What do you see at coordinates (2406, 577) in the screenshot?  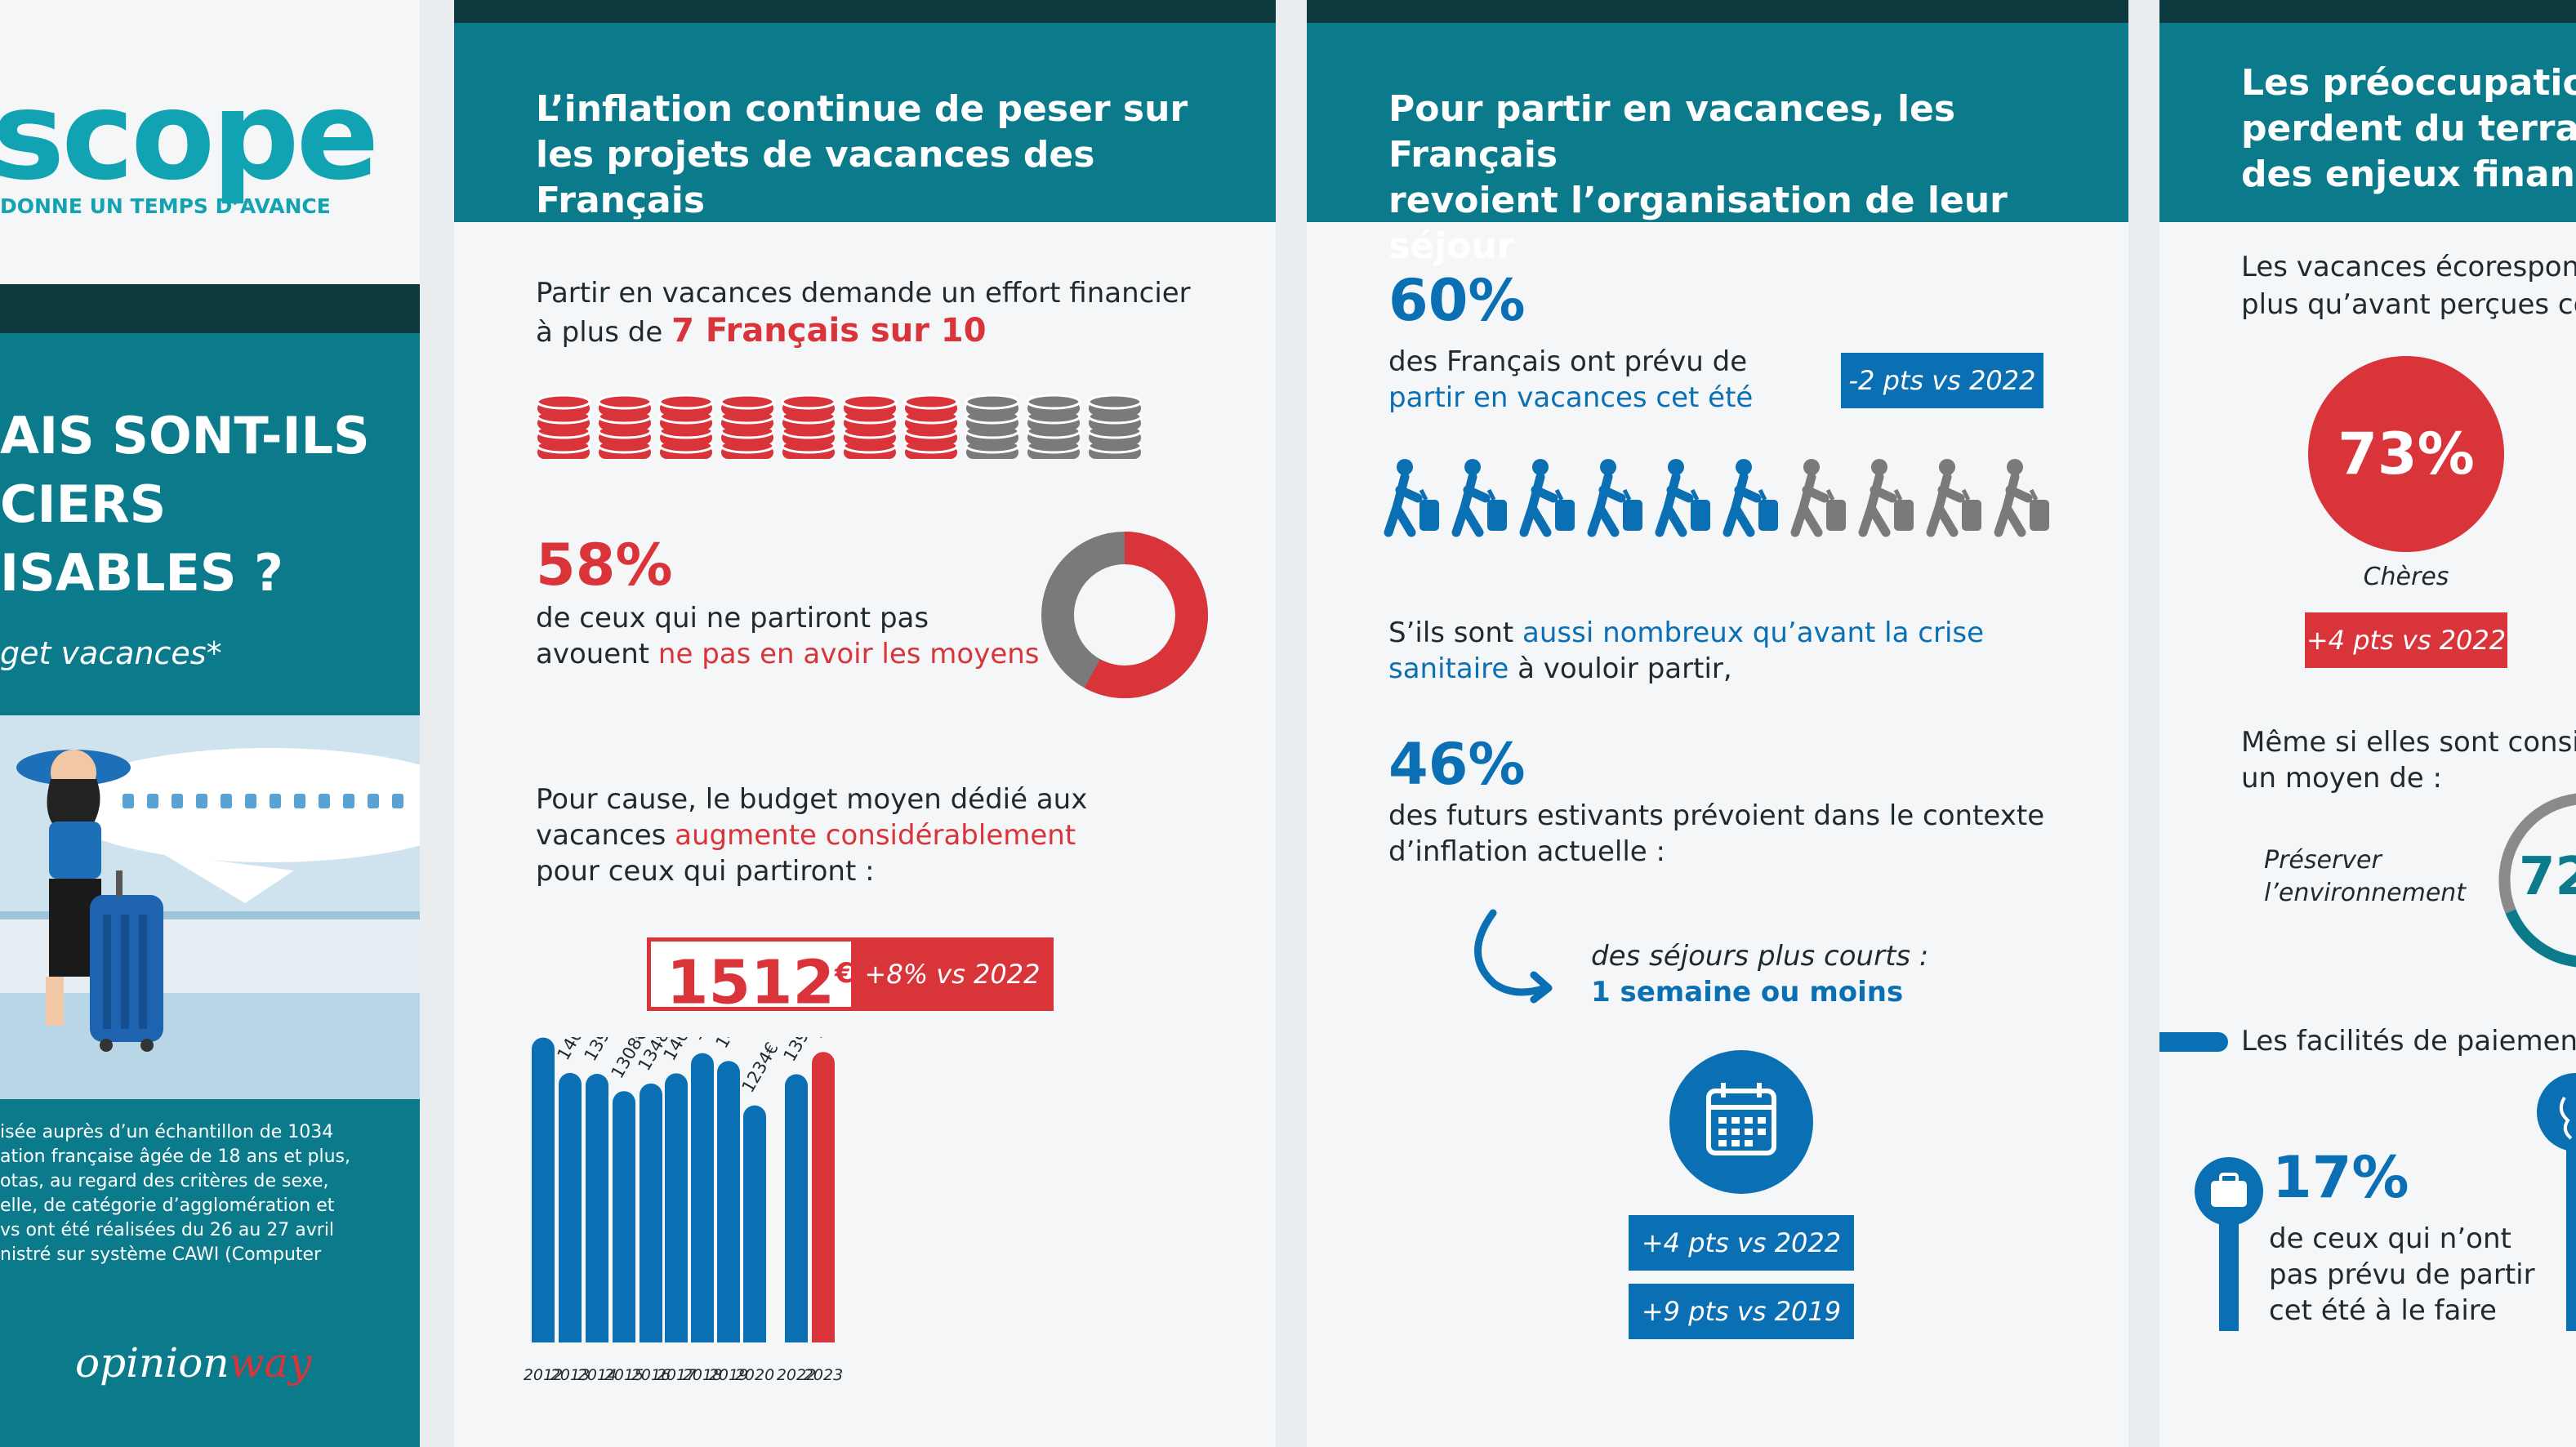 I see `cheres-label: Chères` at bounding box center [2406, 577].